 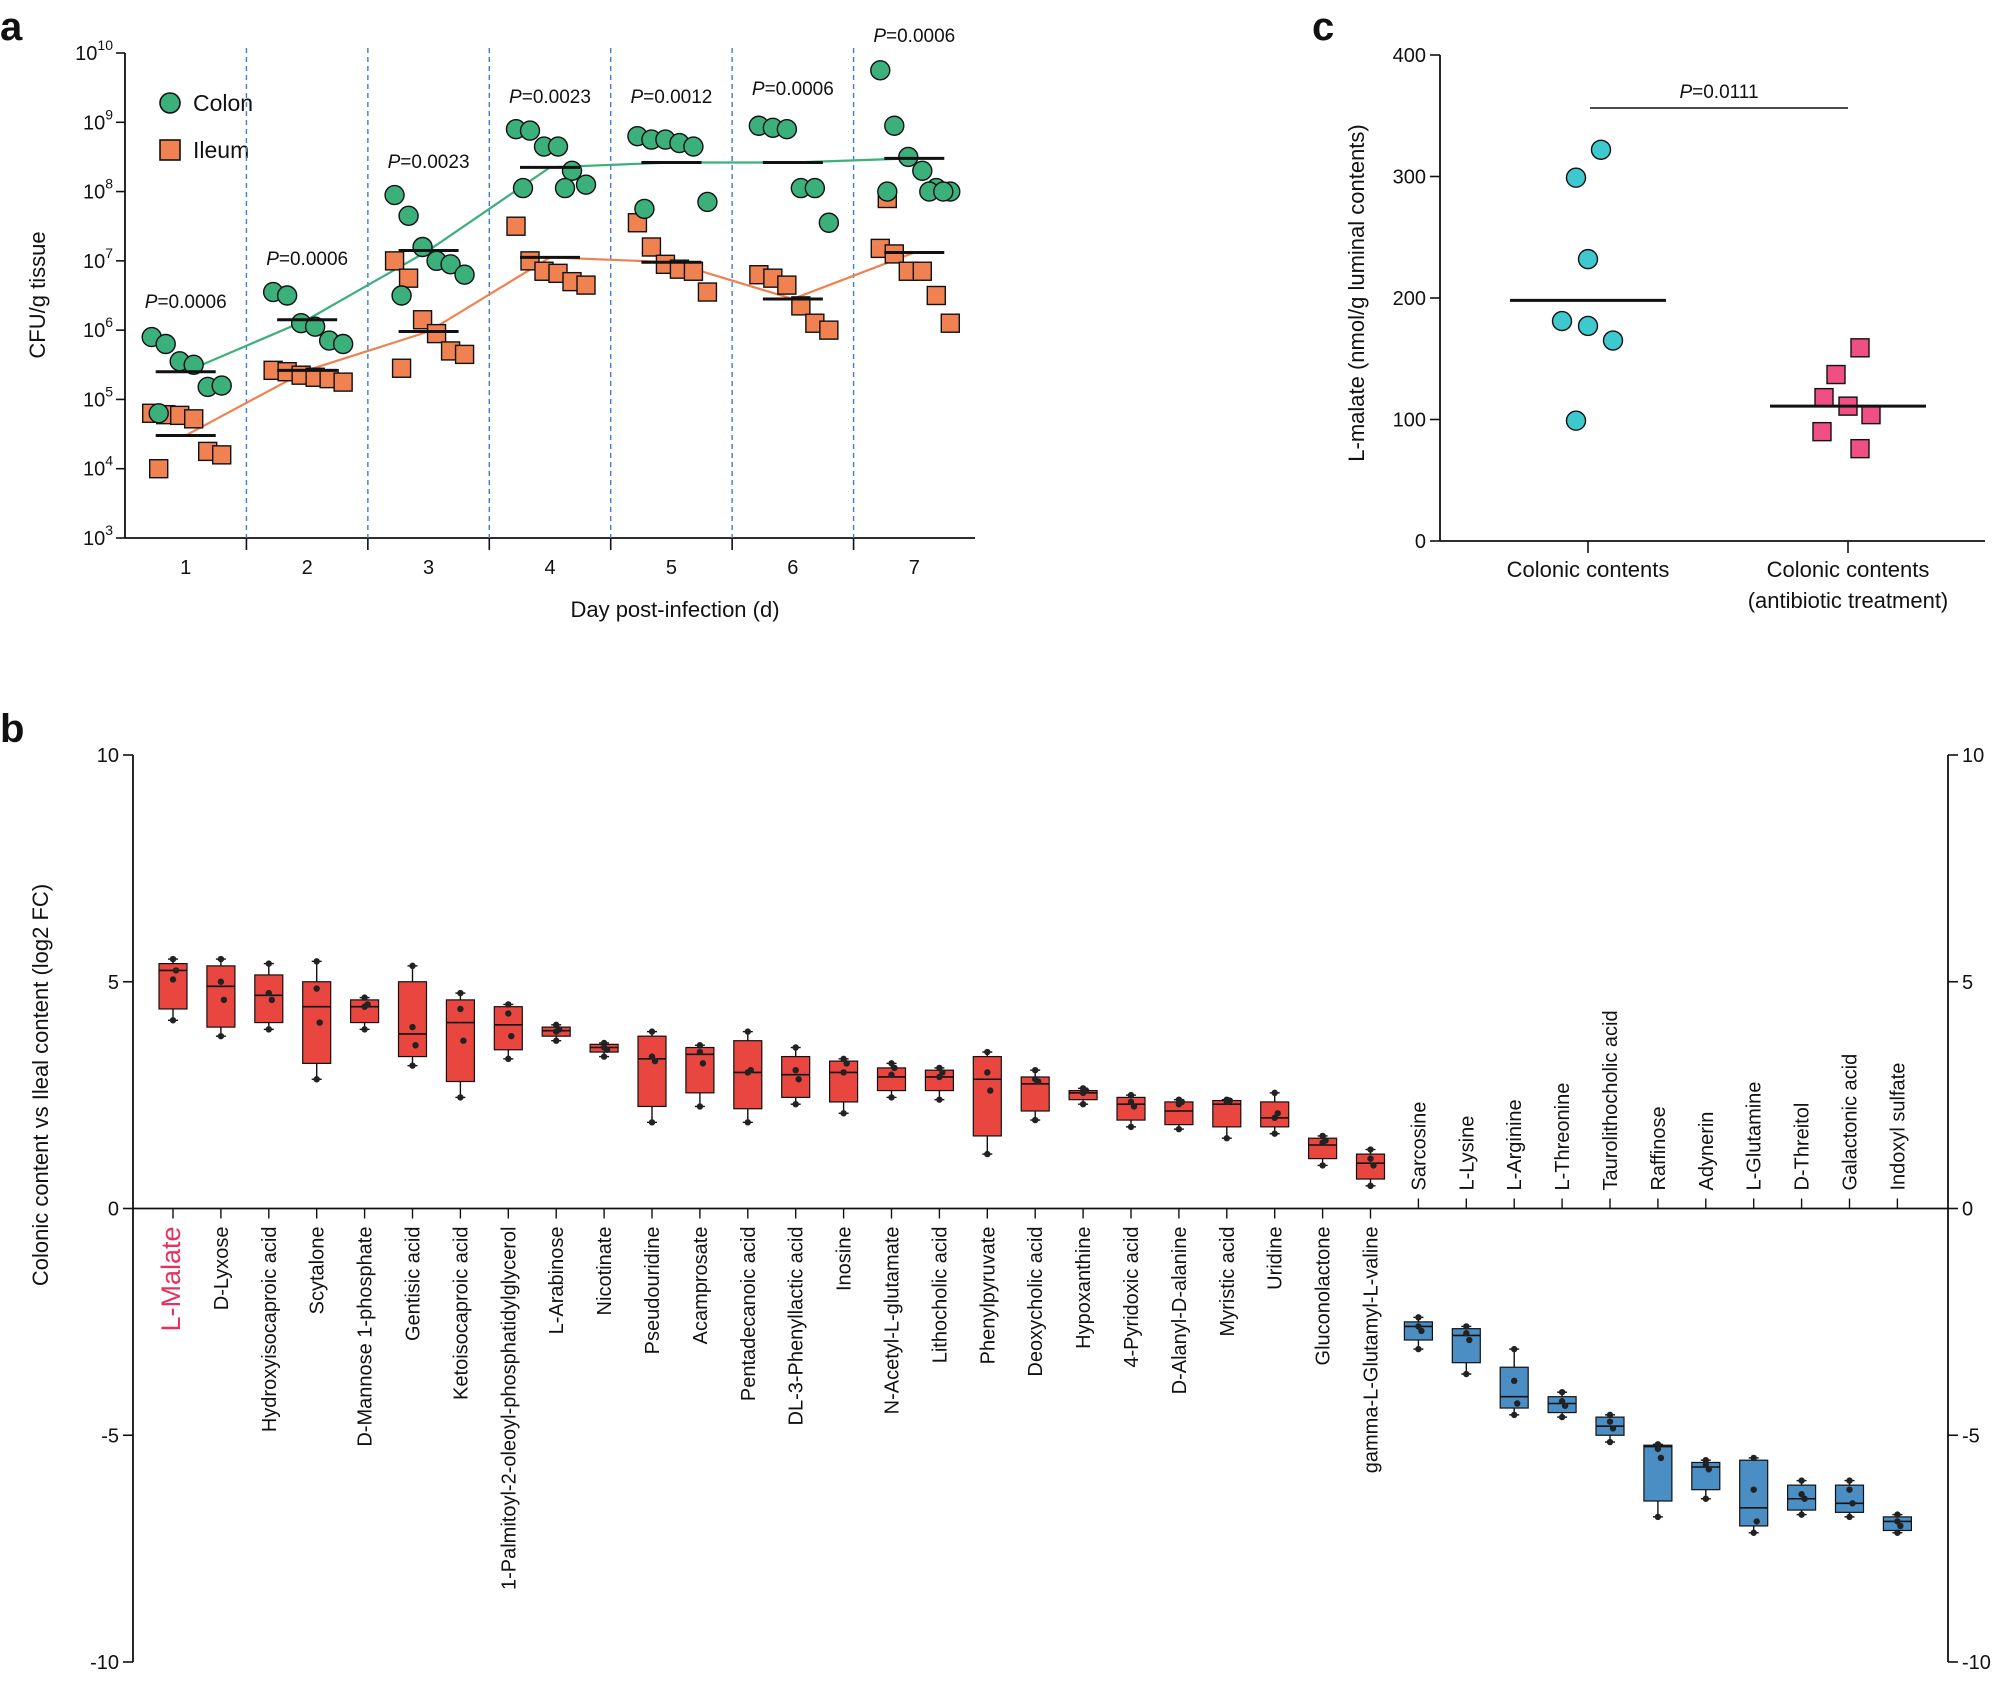 I want to click on panel-a-xtick-label: 6, so click(x=792, y=568).